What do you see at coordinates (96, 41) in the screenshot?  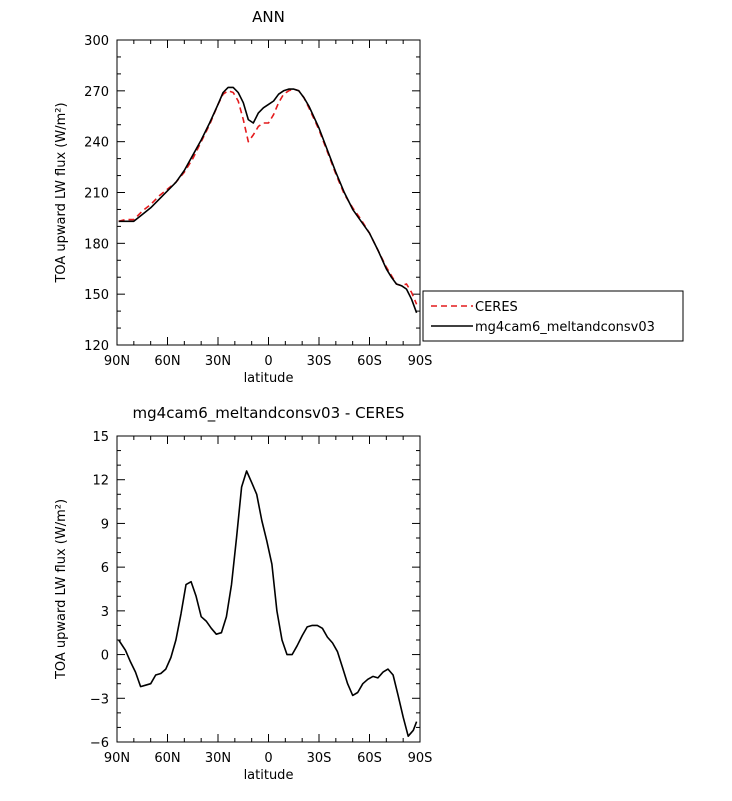 I see `panel1-y-tick-label: 300` at bounding box center [96, 41].